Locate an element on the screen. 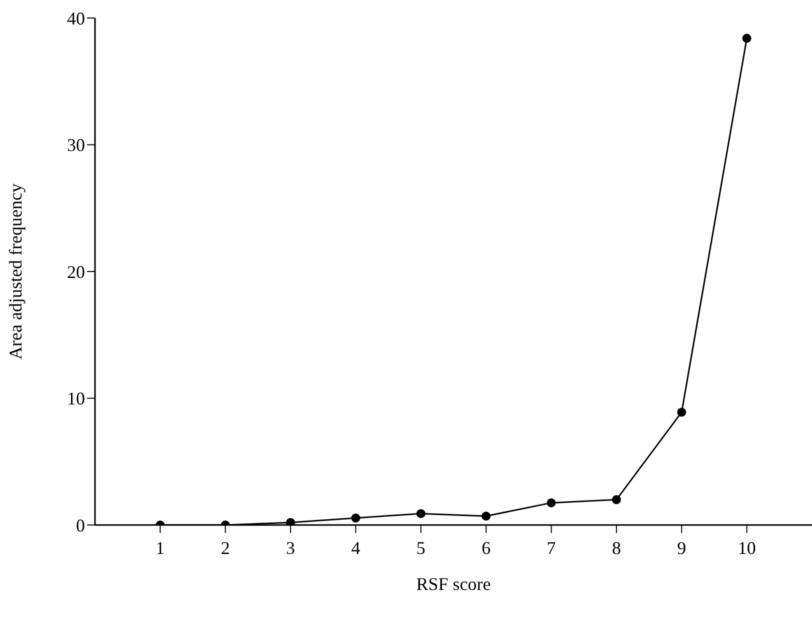 Image resolution: width=812 pixels, height=620 pixels. x-tick-label: 7 is located at coordinates (551, 548).